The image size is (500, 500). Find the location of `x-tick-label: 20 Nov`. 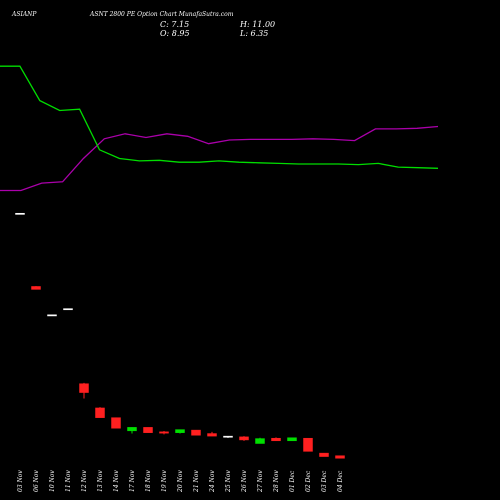

x-tick-label: 20 Nov is located at coordinates (180, 481).